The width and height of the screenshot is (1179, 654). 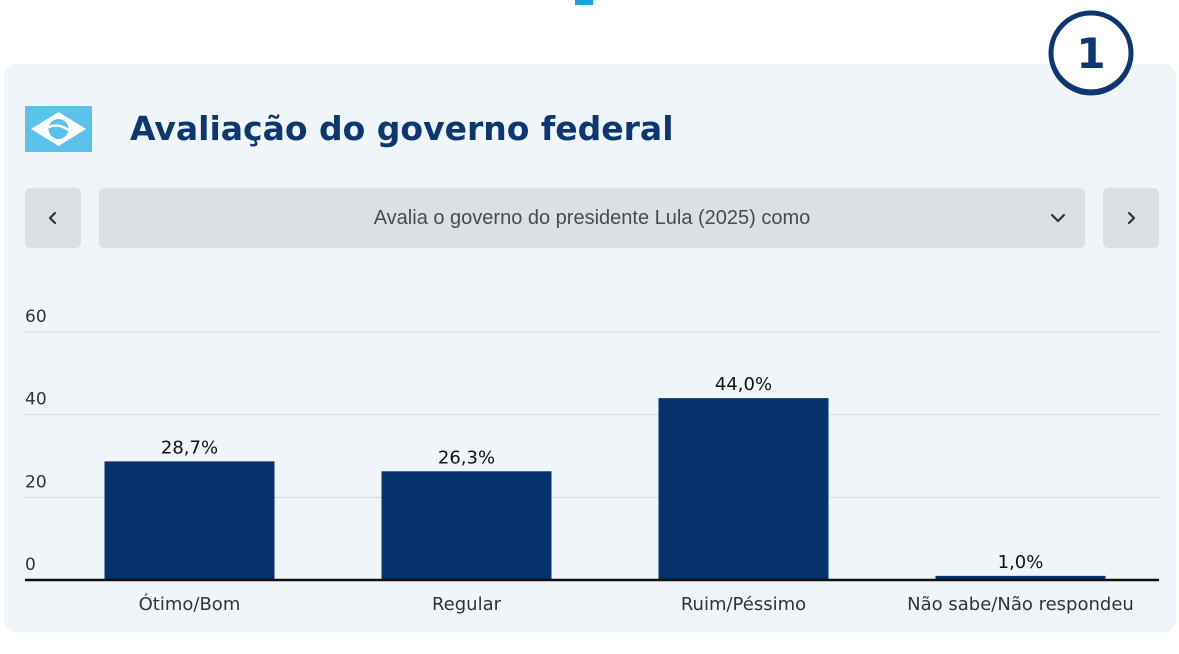 I want to click on chevron-left-icon, so click(x=52, y=218).